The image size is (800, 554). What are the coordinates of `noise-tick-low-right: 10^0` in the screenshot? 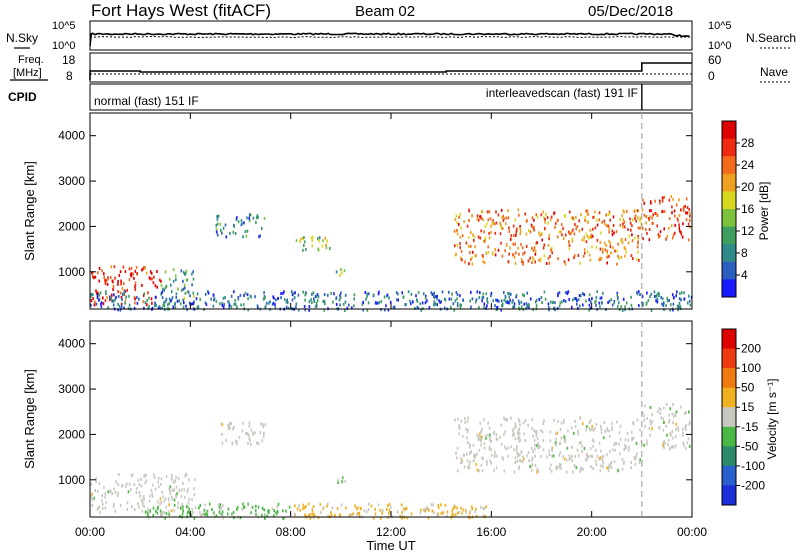 It's located at (720, 46).